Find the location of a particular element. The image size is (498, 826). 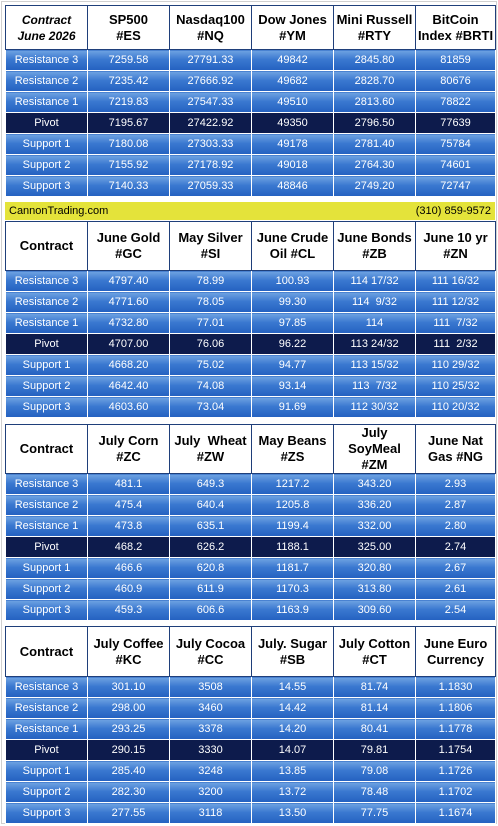

level-label: Resistance 3 is located at coordinates (46, 281).